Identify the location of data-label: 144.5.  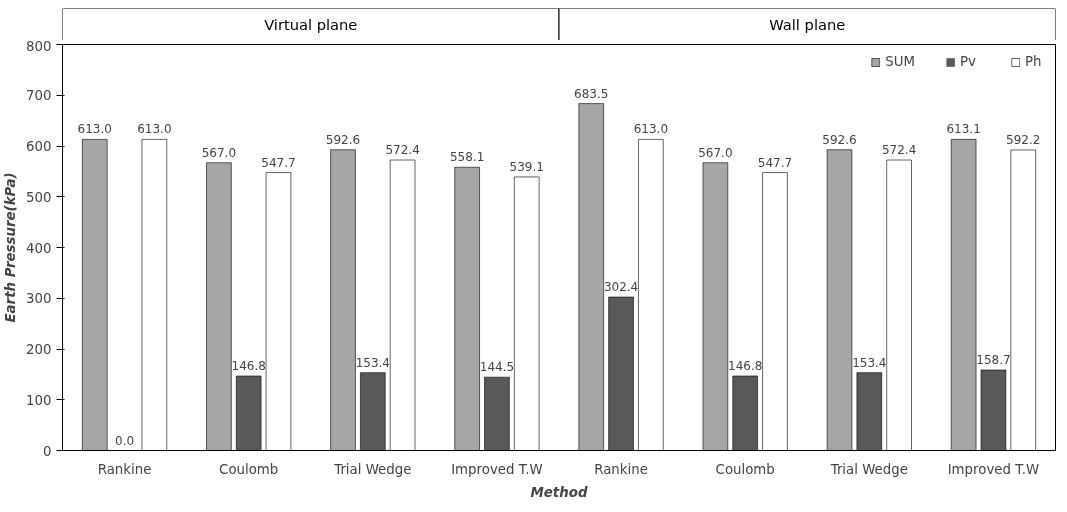
(497, 367).